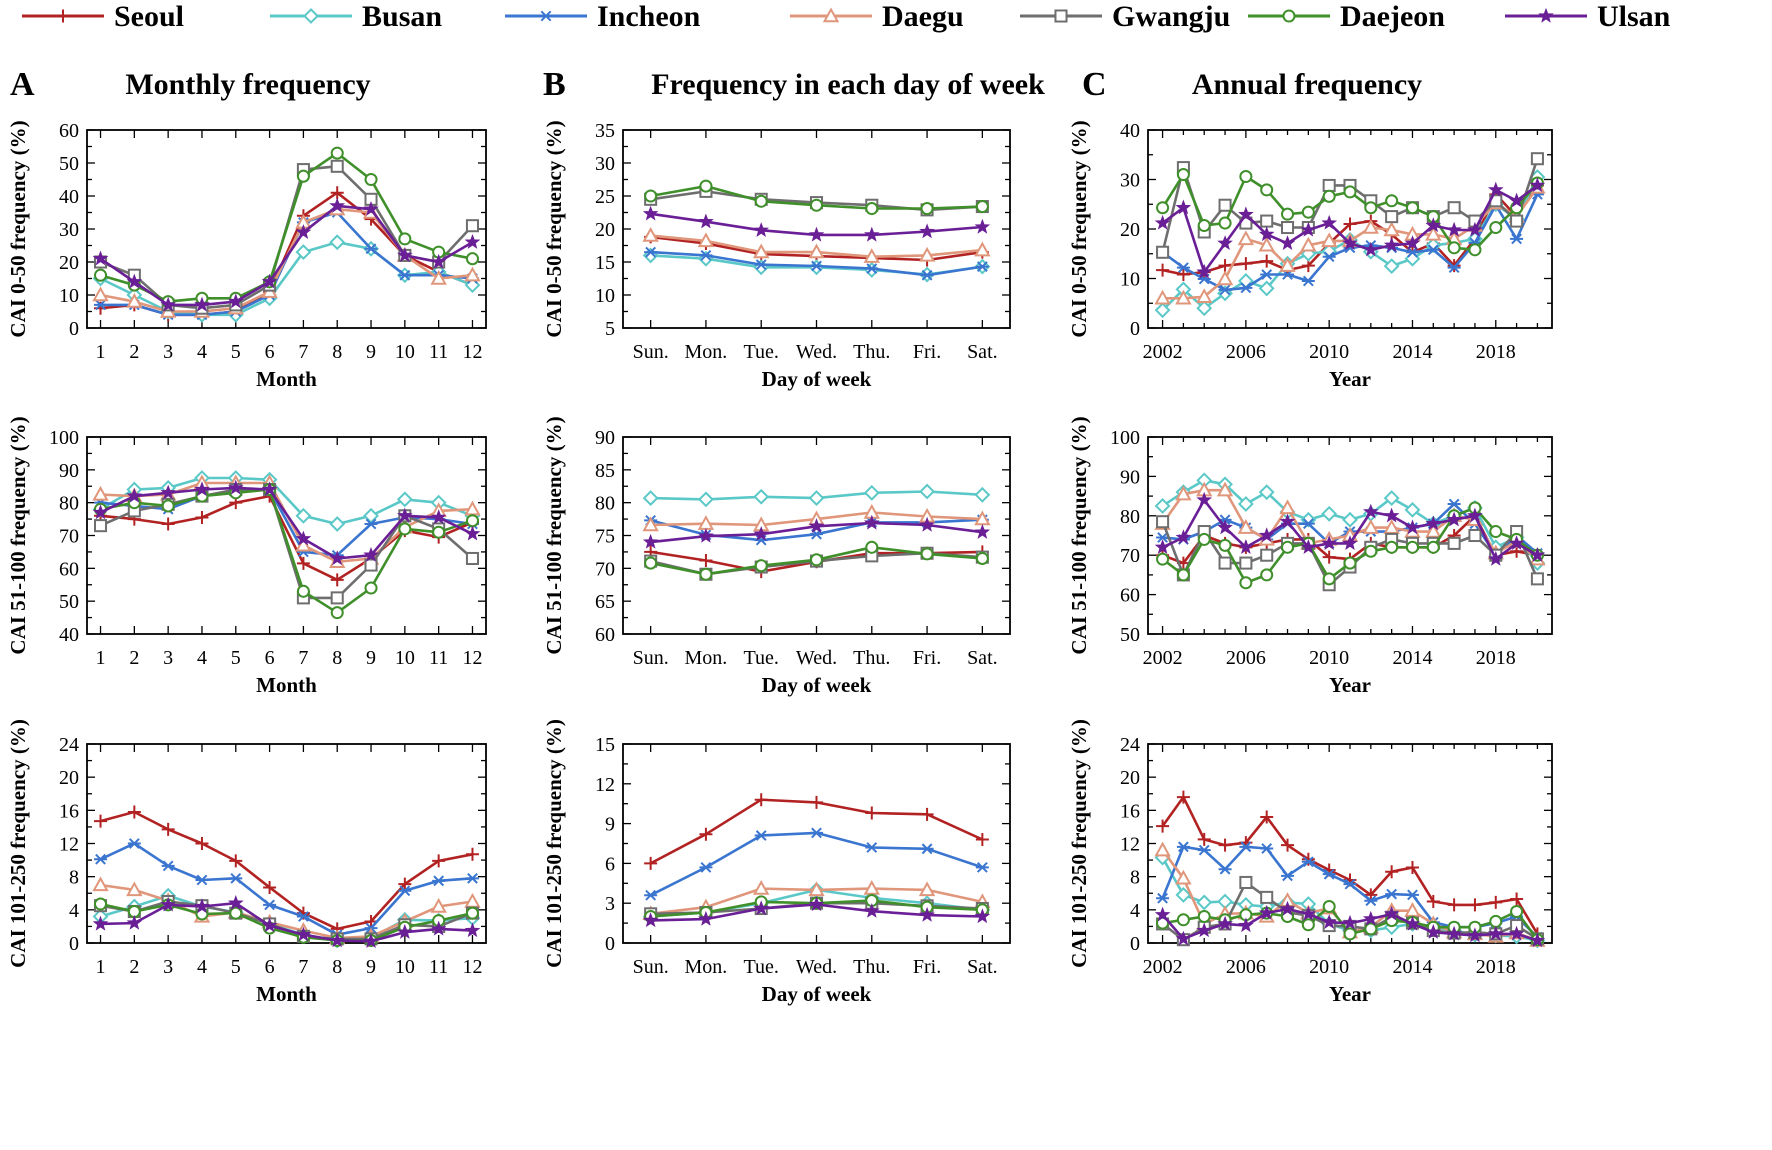 Image resolution: width=1772 pixels, height=1150 pixels. I want to click on x-tick-label: 1, so click(101, 352).